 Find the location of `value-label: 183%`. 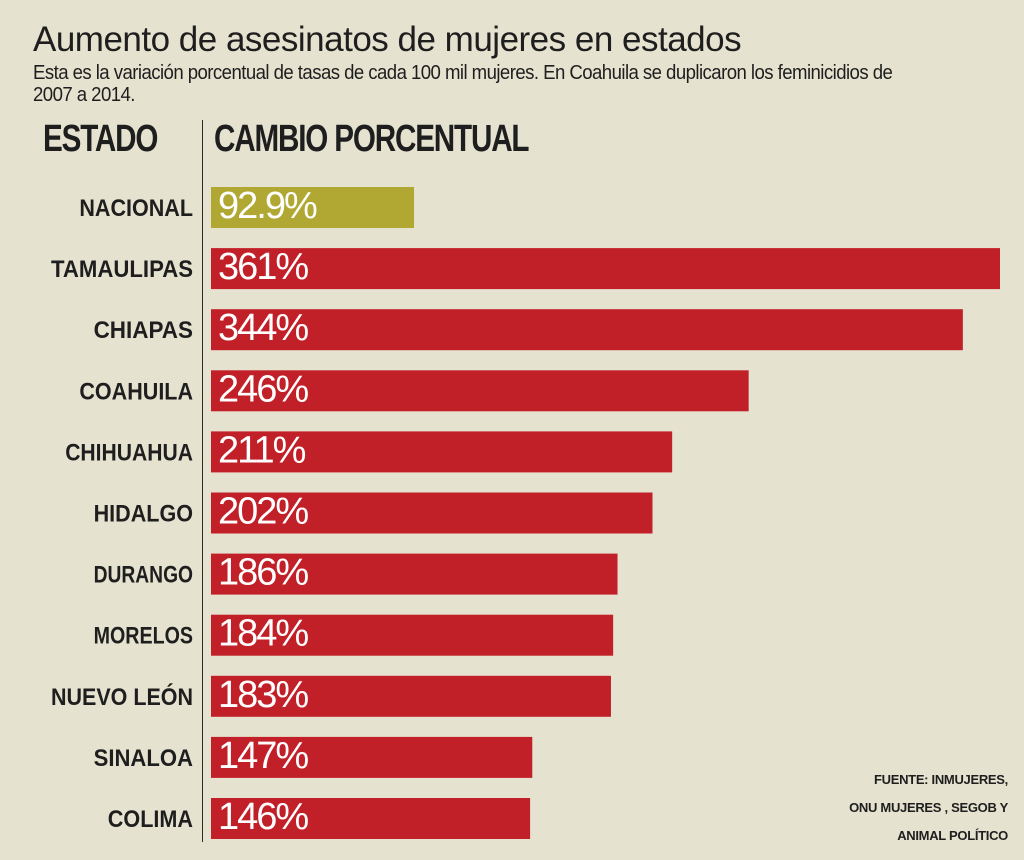

value-label: 183% is located at coordinates (263, 695).